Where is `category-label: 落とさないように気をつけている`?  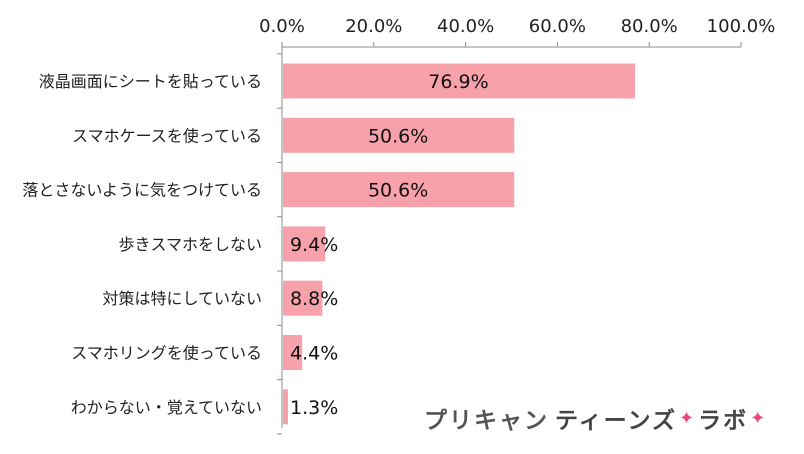
category-label: 落とさないように気をつけている is located at coordinates (142, 190).